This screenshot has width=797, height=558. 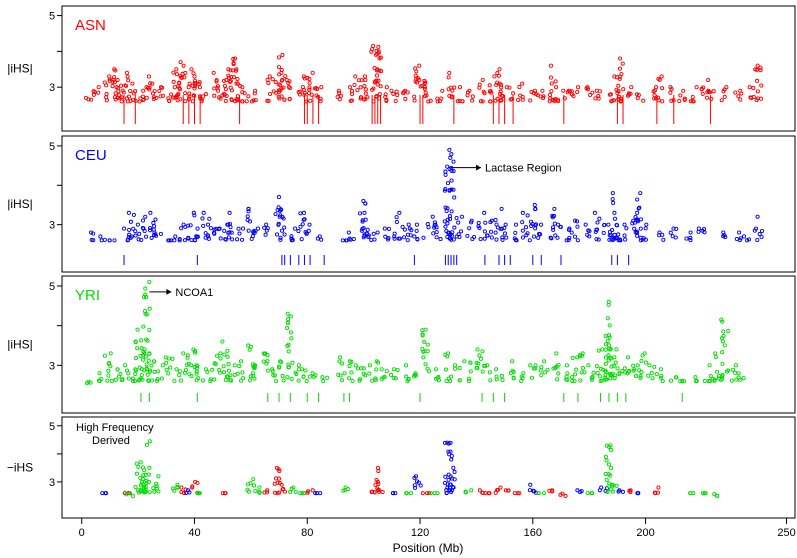 What do you see at coordinates (20, 468) in the screenshot?
I see `y-axis-label: −iHS` at bounding box center [20, 468].